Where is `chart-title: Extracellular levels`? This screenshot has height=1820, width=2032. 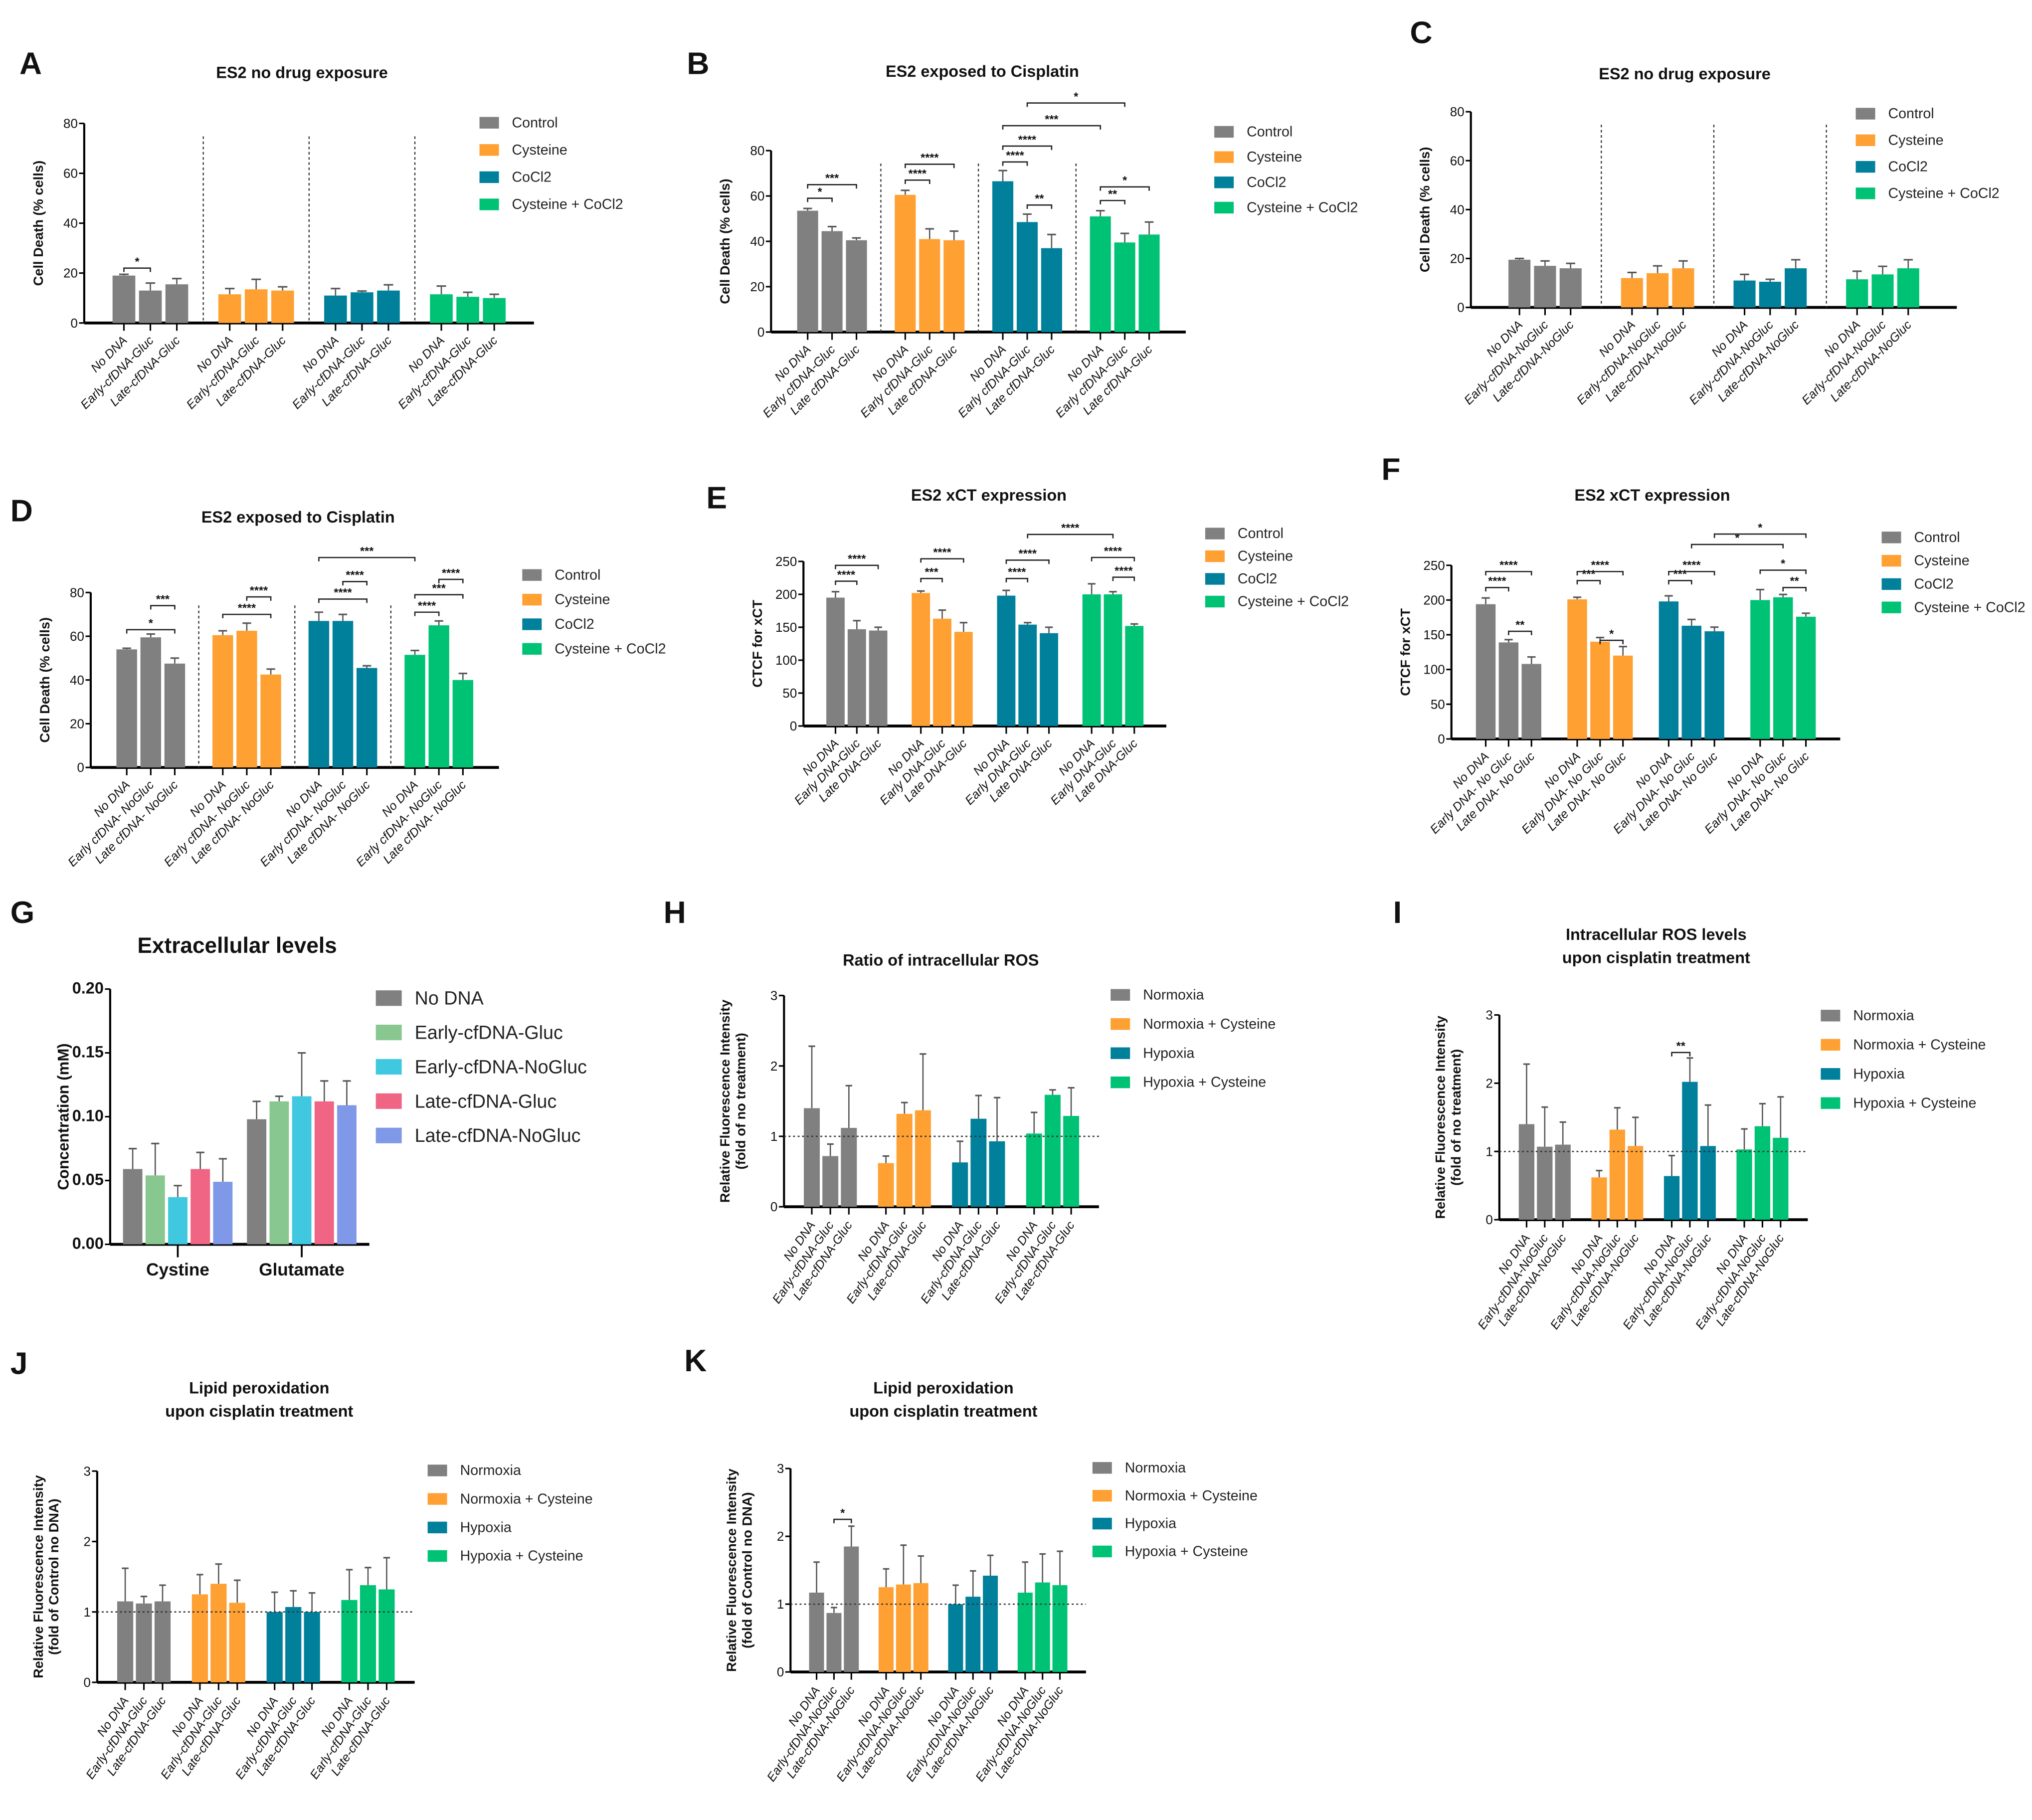 chart-title: Extracellular levels is located at coordinates (237, 945).